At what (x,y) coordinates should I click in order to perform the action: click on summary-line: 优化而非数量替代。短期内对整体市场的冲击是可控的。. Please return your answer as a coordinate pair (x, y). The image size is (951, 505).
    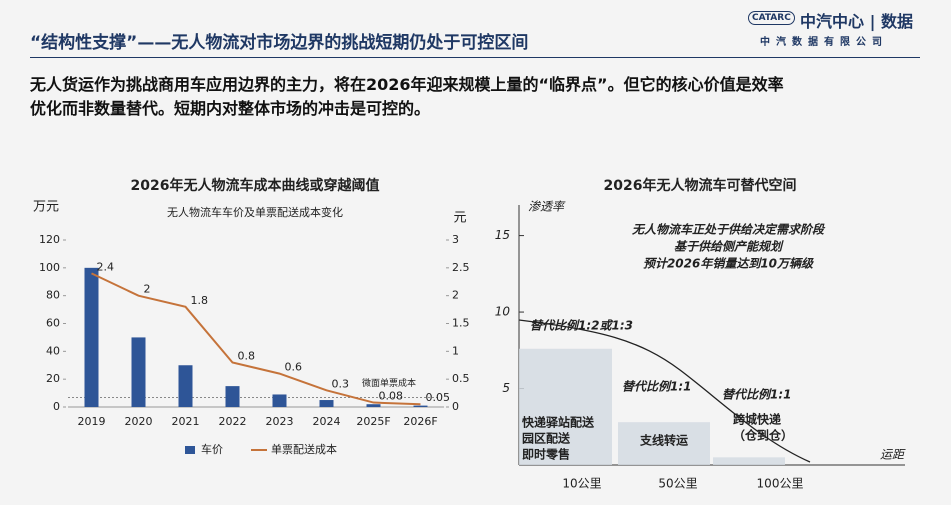
    Looking at the image, I should click on (230, 108).